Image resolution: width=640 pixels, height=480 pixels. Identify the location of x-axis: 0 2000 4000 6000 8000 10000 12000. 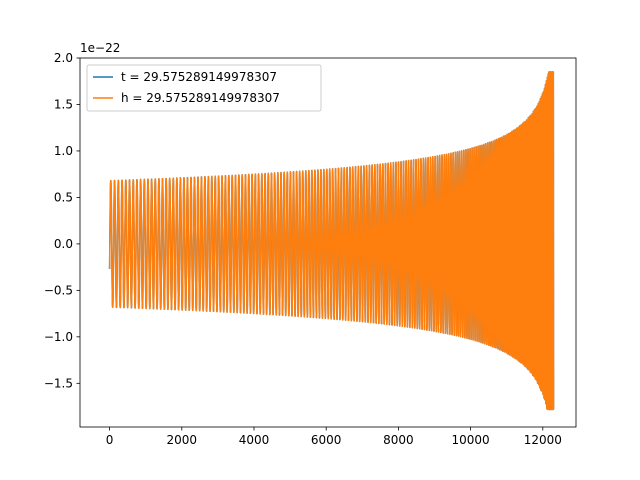
(334, 437).